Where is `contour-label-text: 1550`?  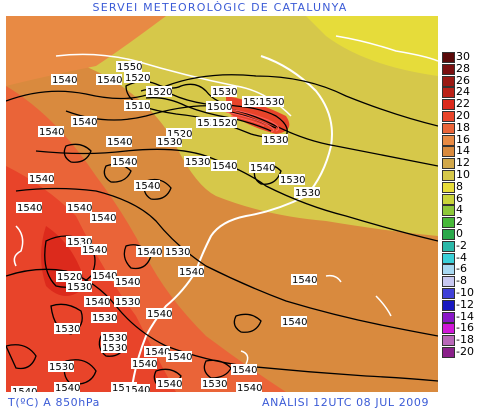
contour-label-text: 1550 is located at coordinates (129, 67).